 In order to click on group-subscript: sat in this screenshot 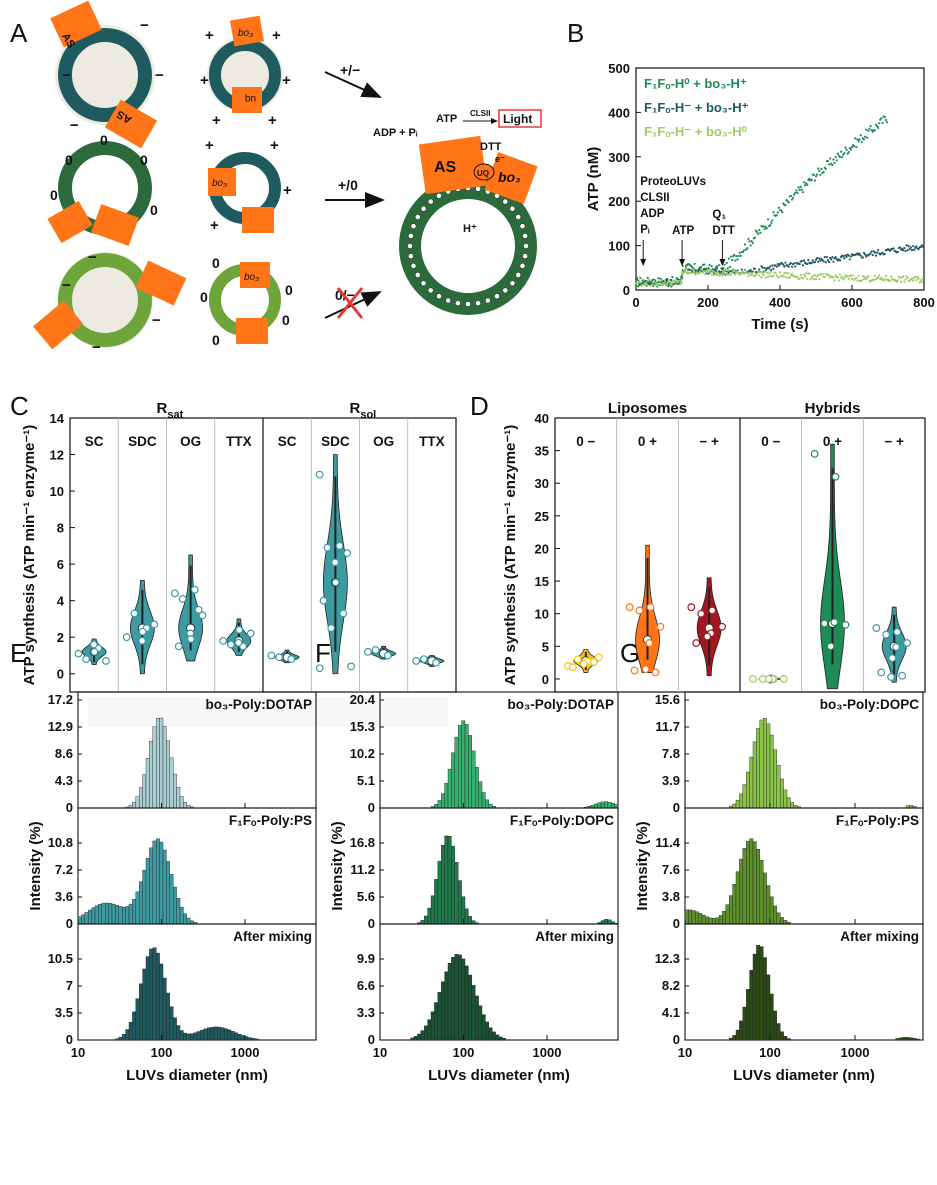, I will do `click(175, 415)`.